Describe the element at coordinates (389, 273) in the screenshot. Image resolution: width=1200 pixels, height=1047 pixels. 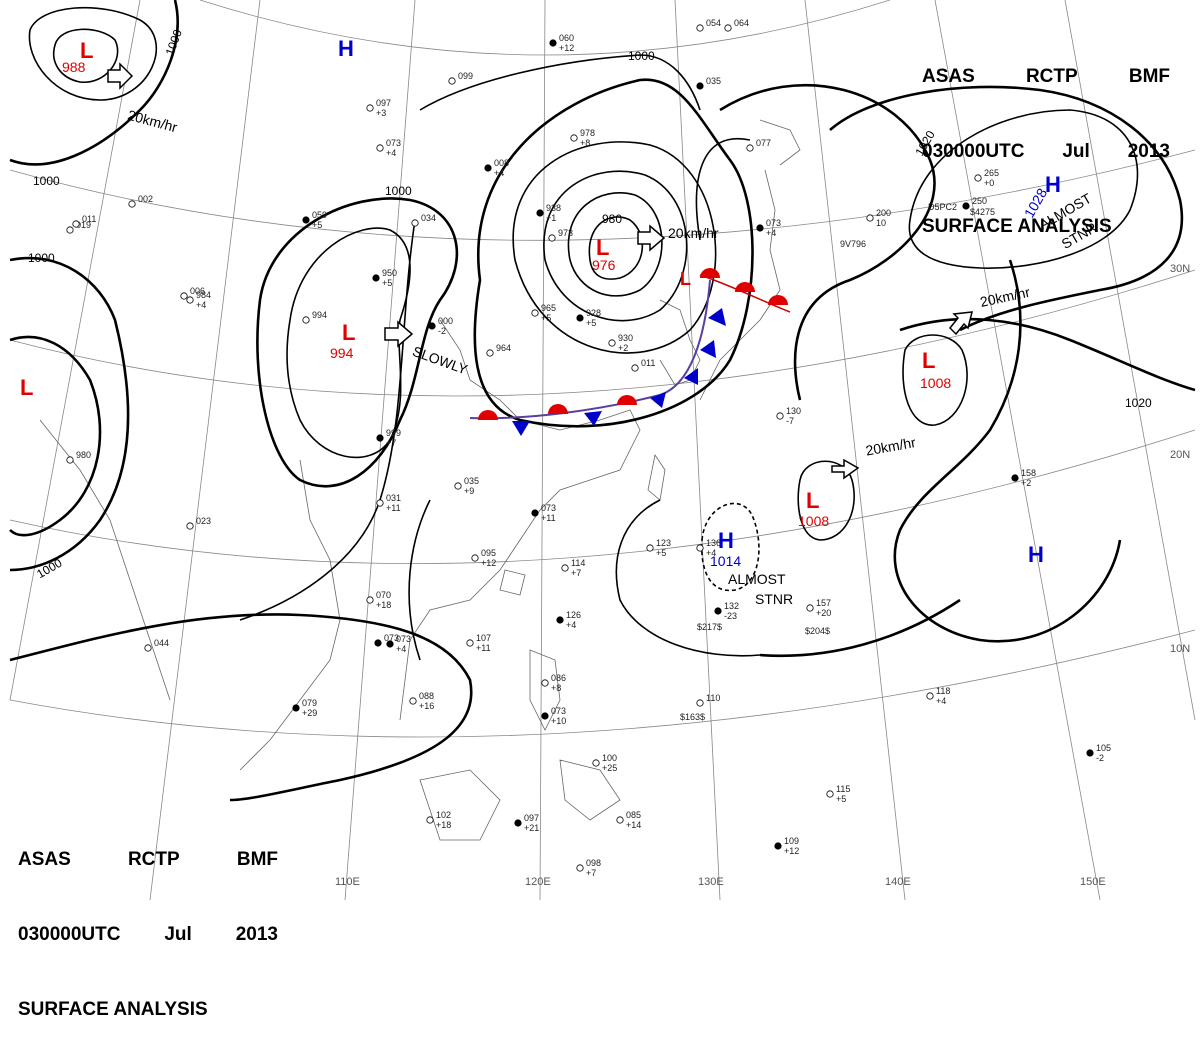
I see `station-pressure: 950` at that location.